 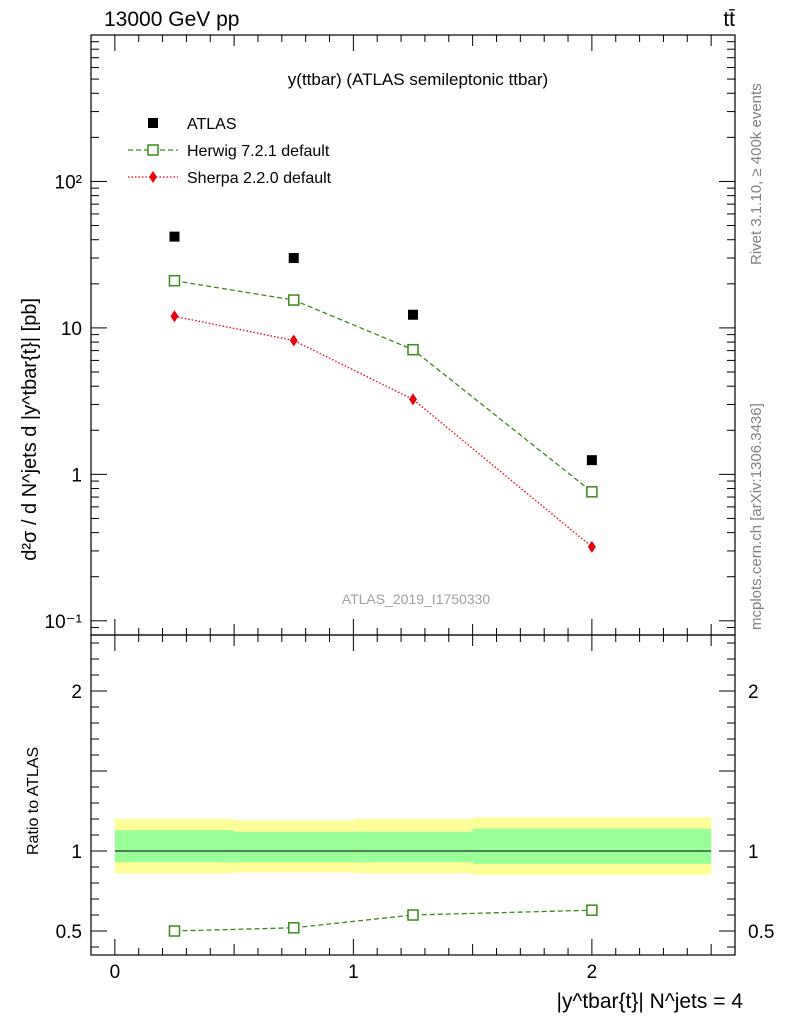 I want to click on legend-atlas-marker, so click(x=153, y=123).